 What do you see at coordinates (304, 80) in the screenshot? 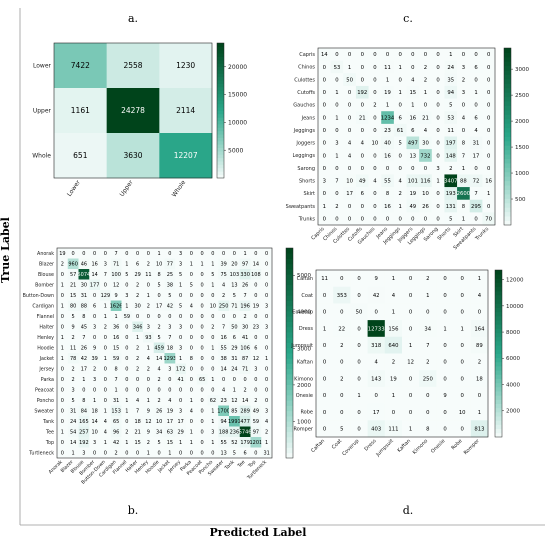
I see `y-tick-label: Culottes` at bounding box center [304, 80].